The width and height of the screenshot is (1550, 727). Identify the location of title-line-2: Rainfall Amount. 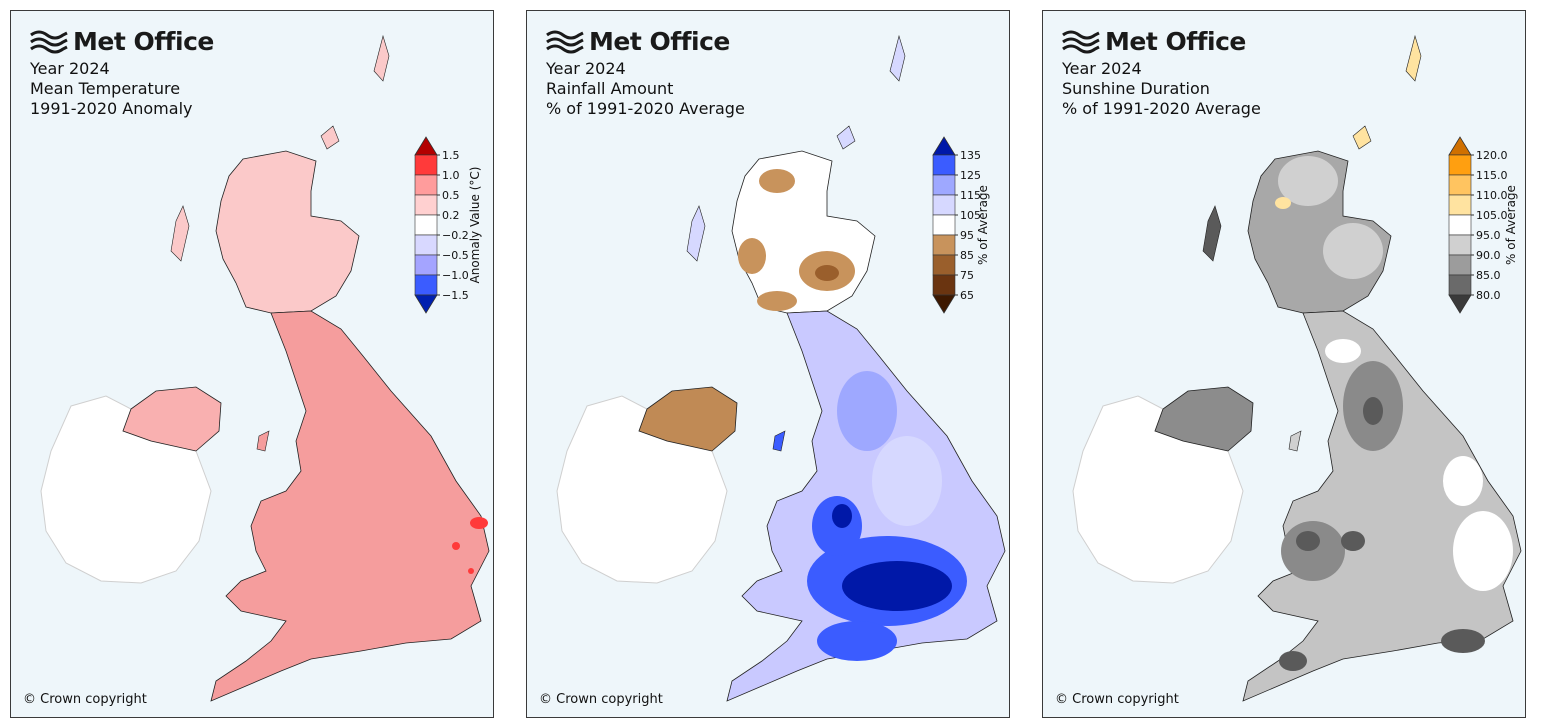
(610, 88).